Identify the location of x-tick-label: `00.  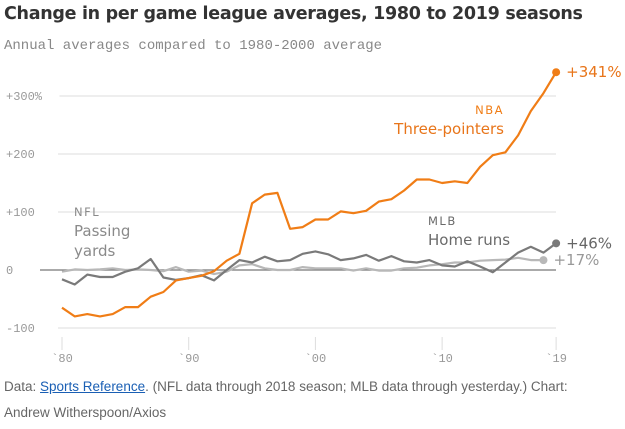
(316, 359).